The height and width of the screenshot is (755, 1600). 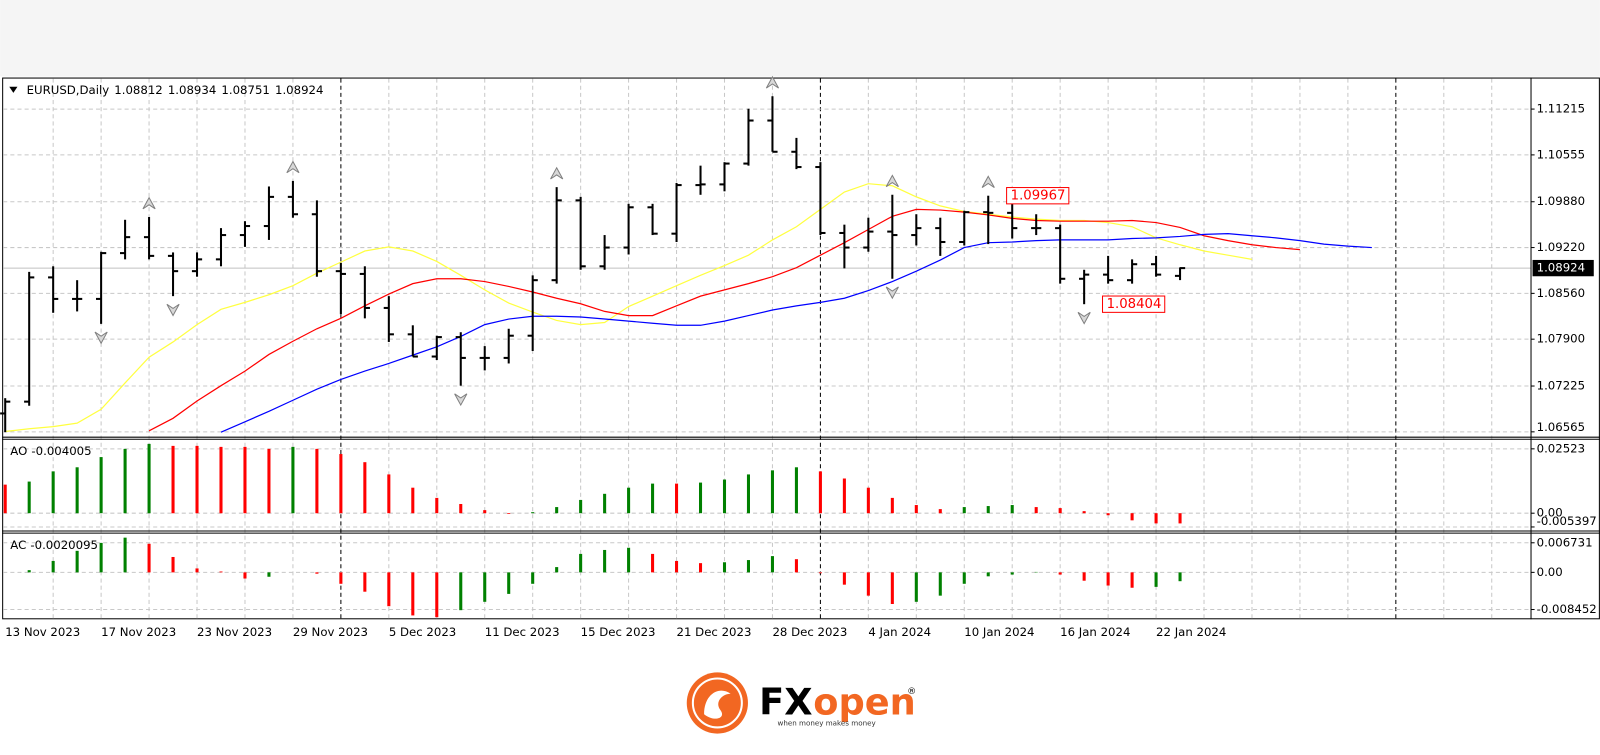 What do you see at coordinates (864, 701) in the screenshot?
I see `logo-open: open` at bounding box center [864, 701].